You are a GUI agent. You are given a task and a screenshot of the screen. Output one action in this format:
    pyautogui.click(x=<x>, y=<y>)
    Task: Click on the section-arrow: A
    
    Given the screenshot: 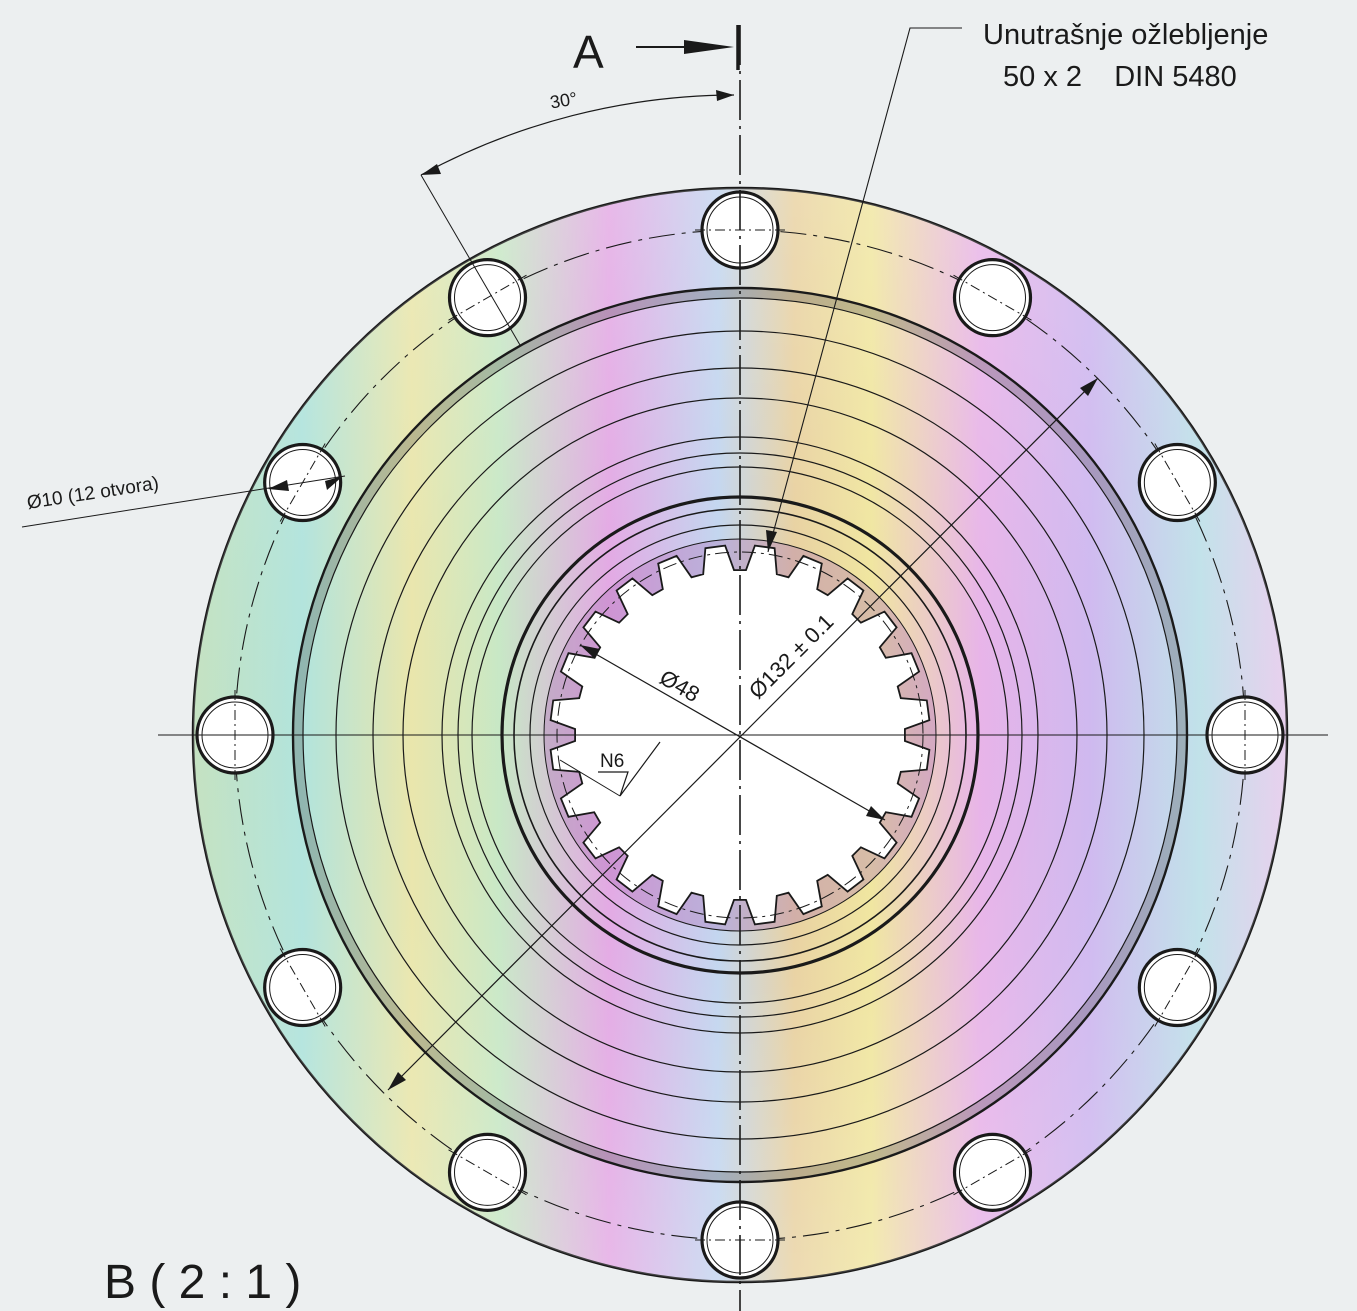 What is the action you would take?
    pyautogui.click(x=653, y=52)
    